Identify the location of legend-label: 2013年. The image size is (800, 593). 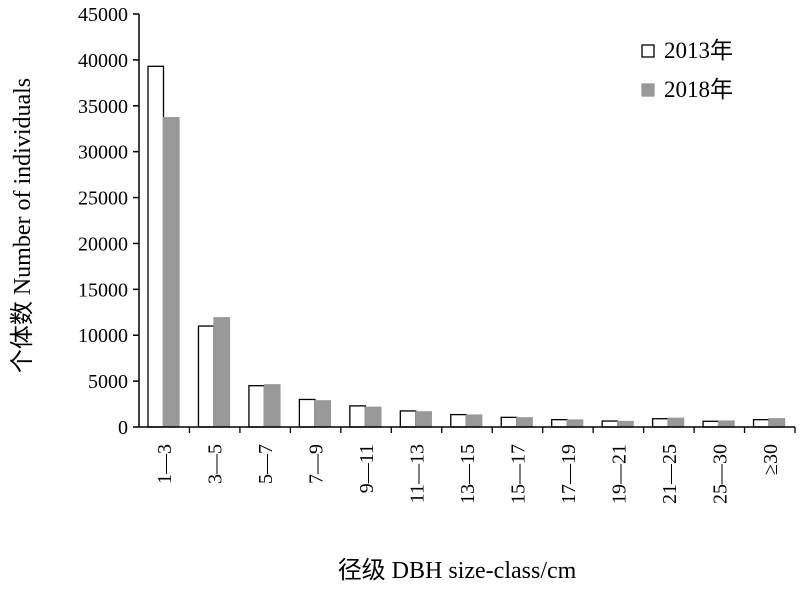
(698, 50).